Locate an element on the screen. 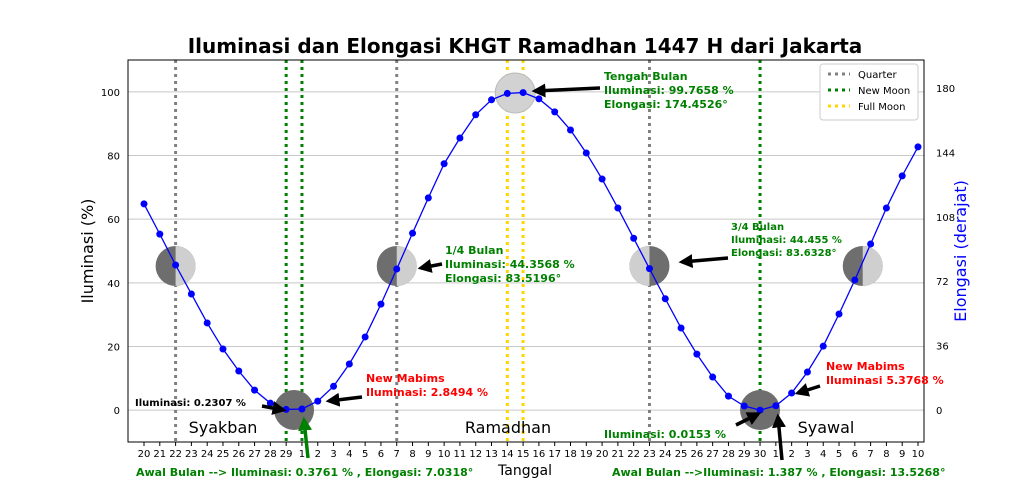 This screenshot has width=1024, height=497. annotation-text: Elongasi: 174.4526° is located at coordinates (666, 104).